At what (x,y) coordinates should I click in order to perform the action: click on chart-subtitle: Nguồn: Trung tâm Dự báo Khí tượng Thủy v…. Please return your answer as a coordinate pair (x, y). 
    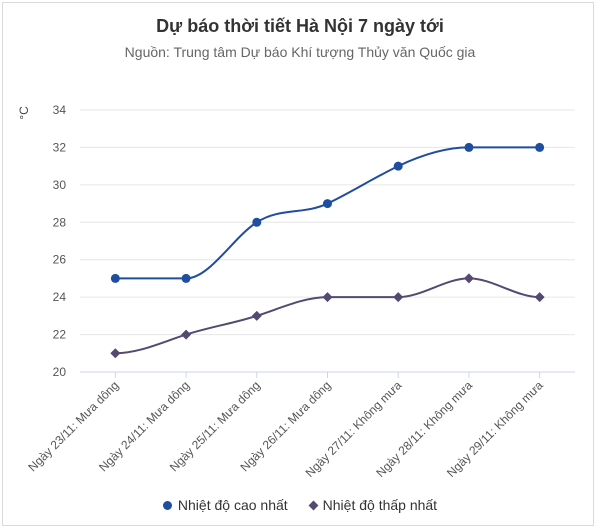
    Looking at the image, I should click on (300, 52).